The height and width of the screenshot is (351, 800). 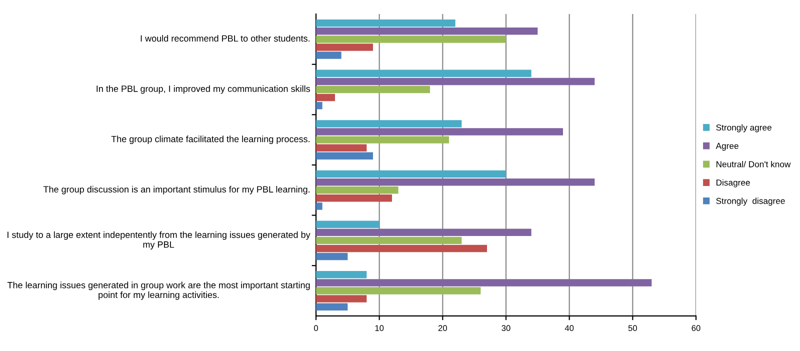 I want to click on legend-label: Neutral/ Don't know, so click(x=753, y=164).